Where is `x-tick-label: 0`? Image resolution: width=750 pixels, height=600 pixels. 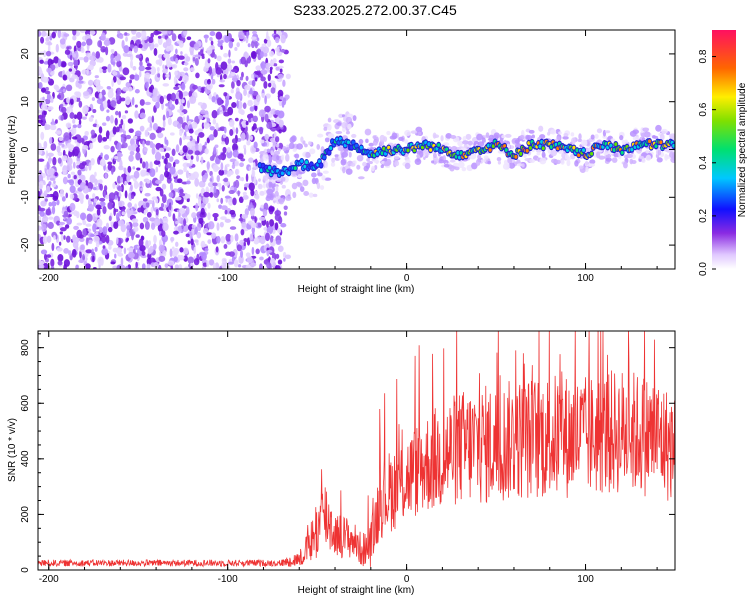
x-tick-label: 0 is located at coordinates (407, 579).